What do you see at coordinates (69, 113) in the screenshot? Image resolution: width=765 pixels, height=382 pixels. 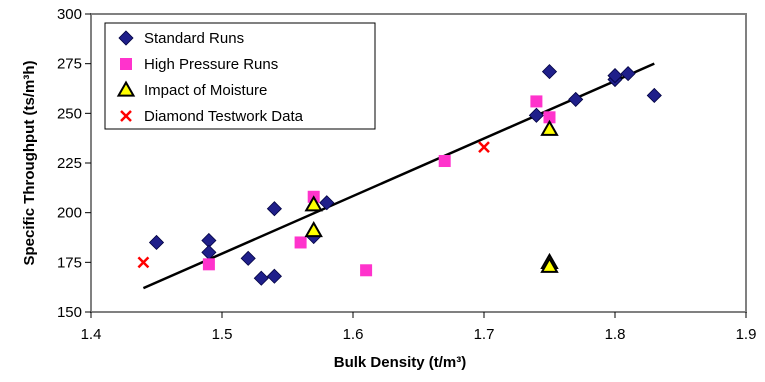 I see `y-tick-label: 250` at bounding box center [69, 113].